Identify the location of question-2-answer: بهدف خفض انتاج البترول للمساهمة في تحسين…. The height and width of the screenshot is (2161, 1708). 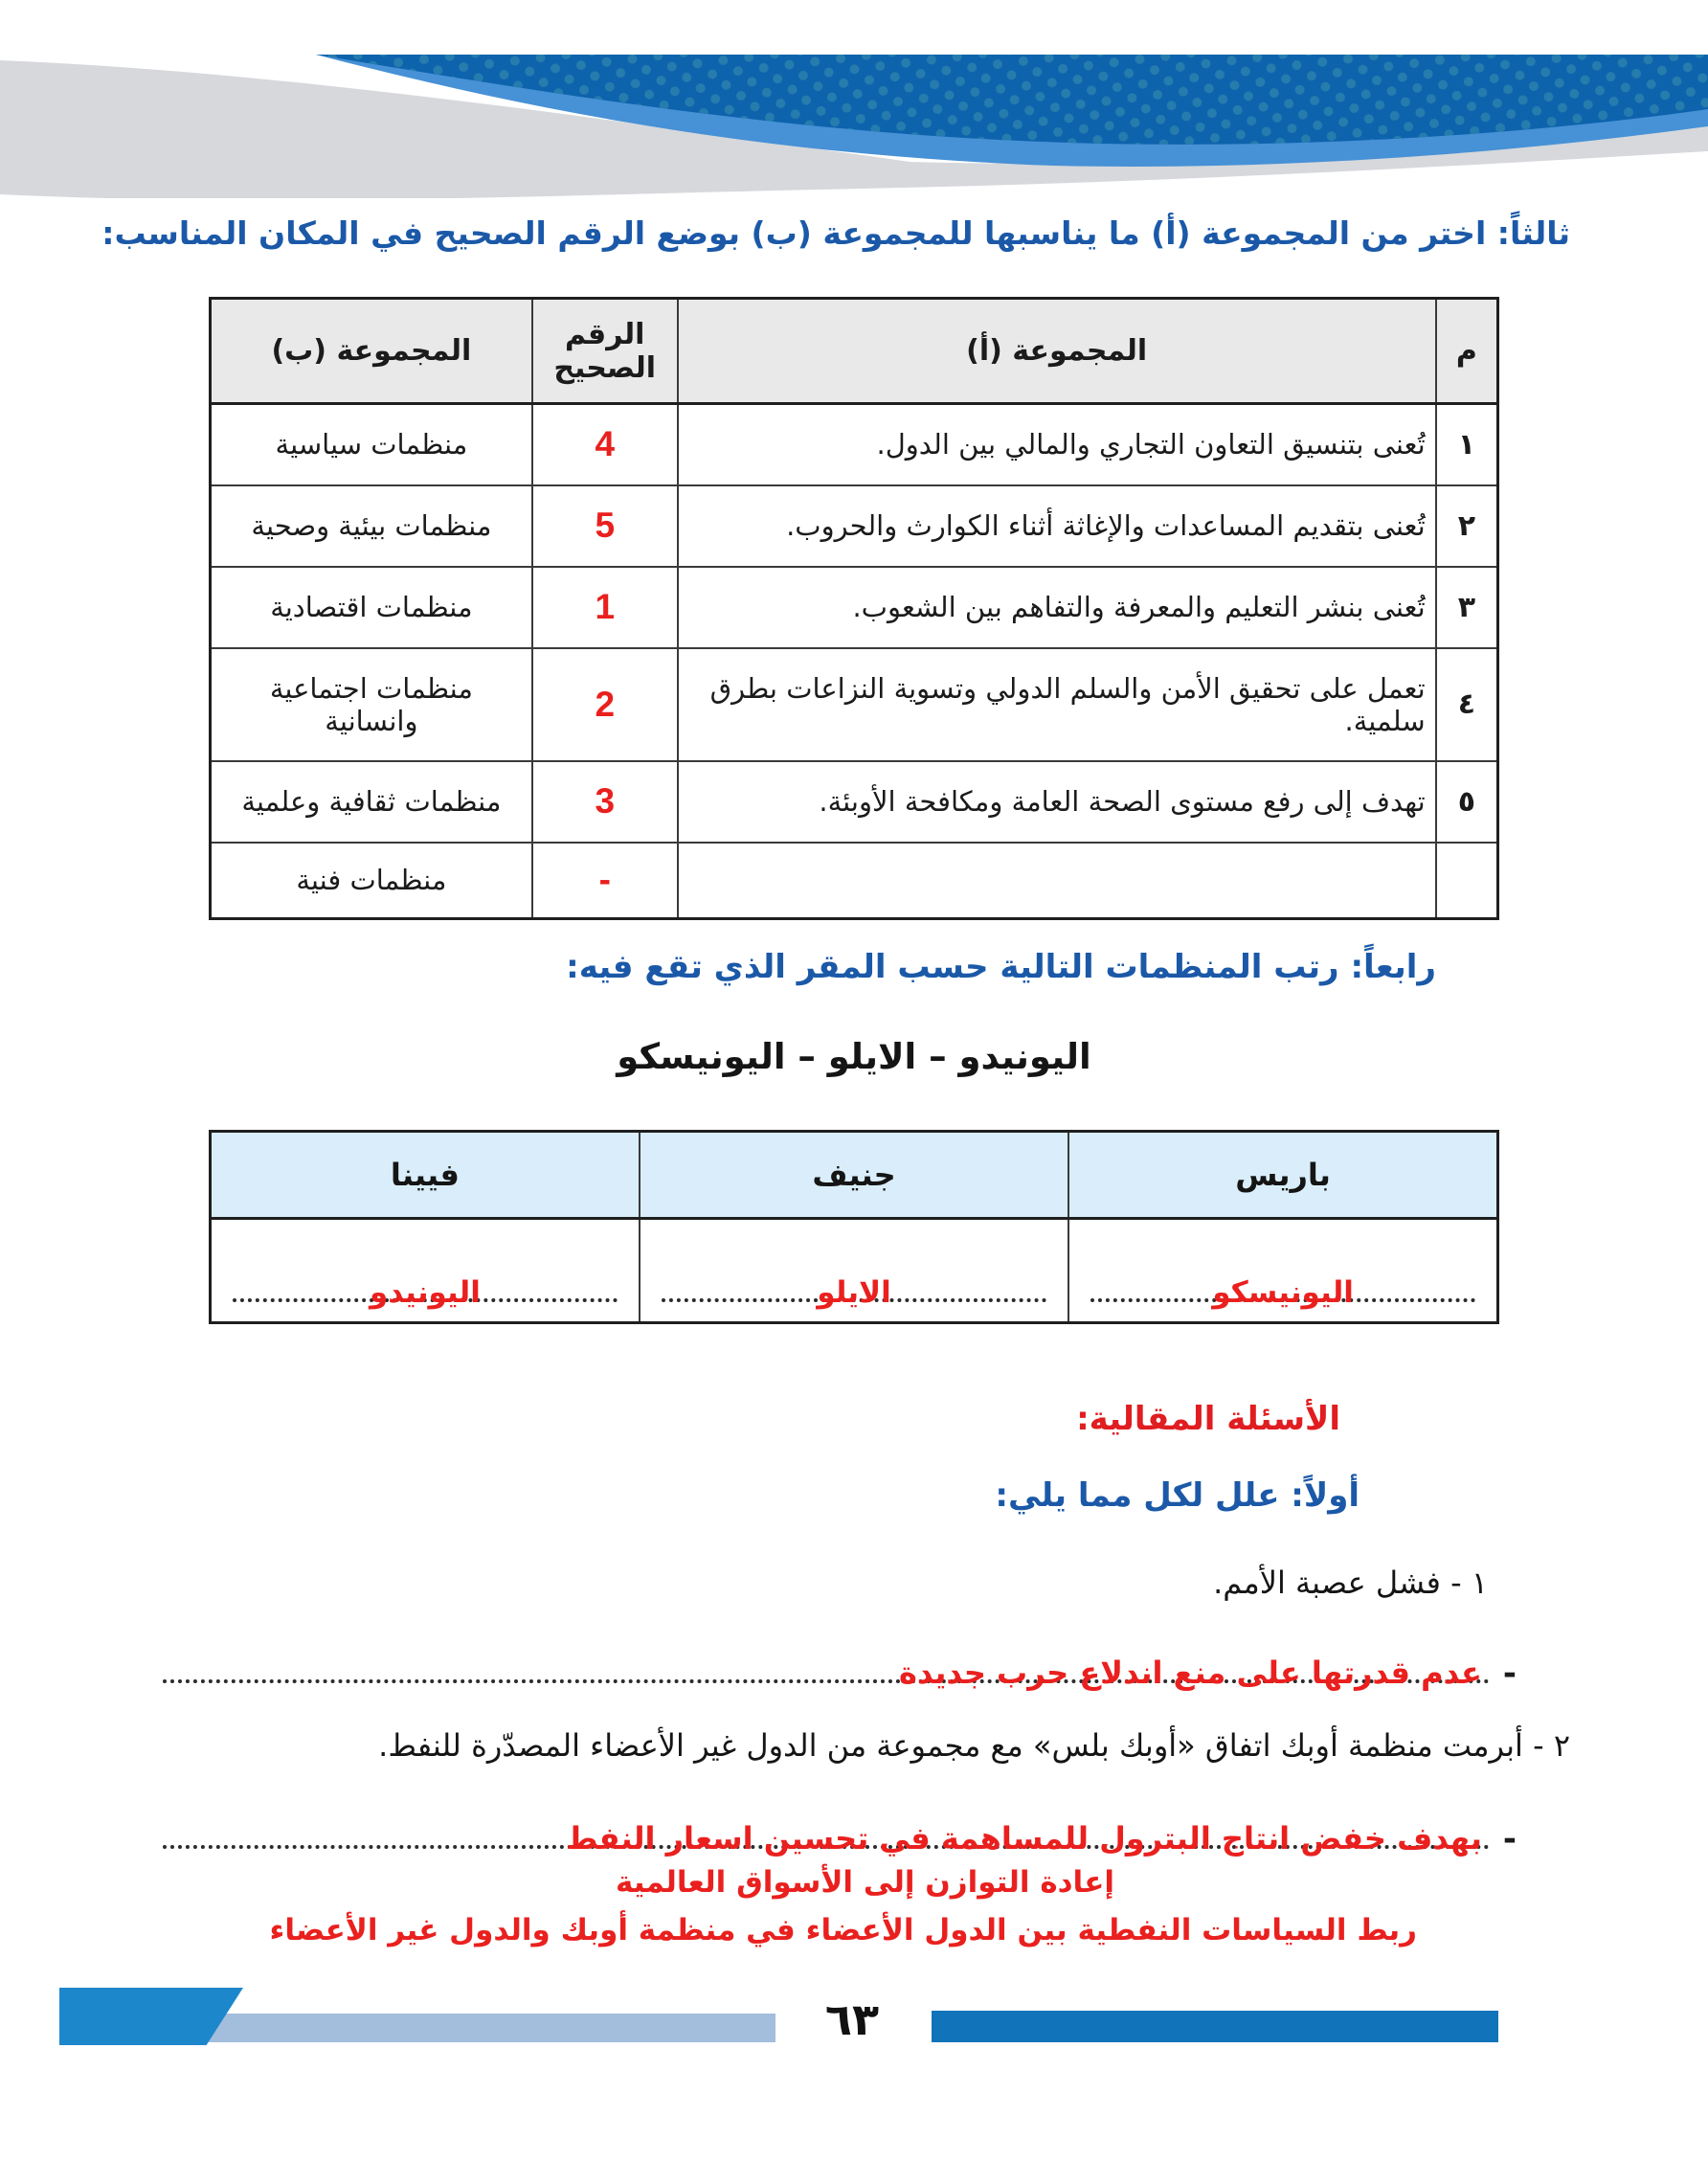
(1024, 1838).